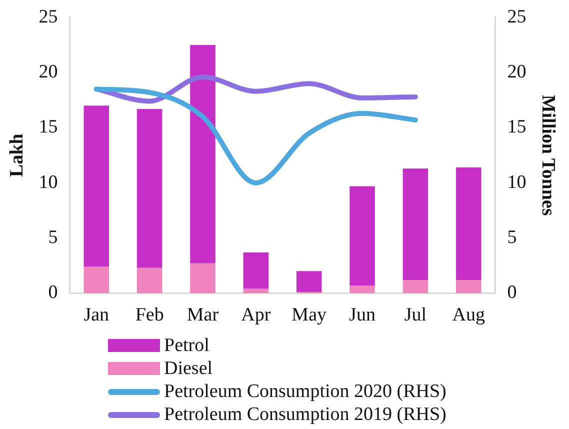 The width and height of the screenshot is (569, 429). I want to click on y-tick-label: 15, so click(48, 127).